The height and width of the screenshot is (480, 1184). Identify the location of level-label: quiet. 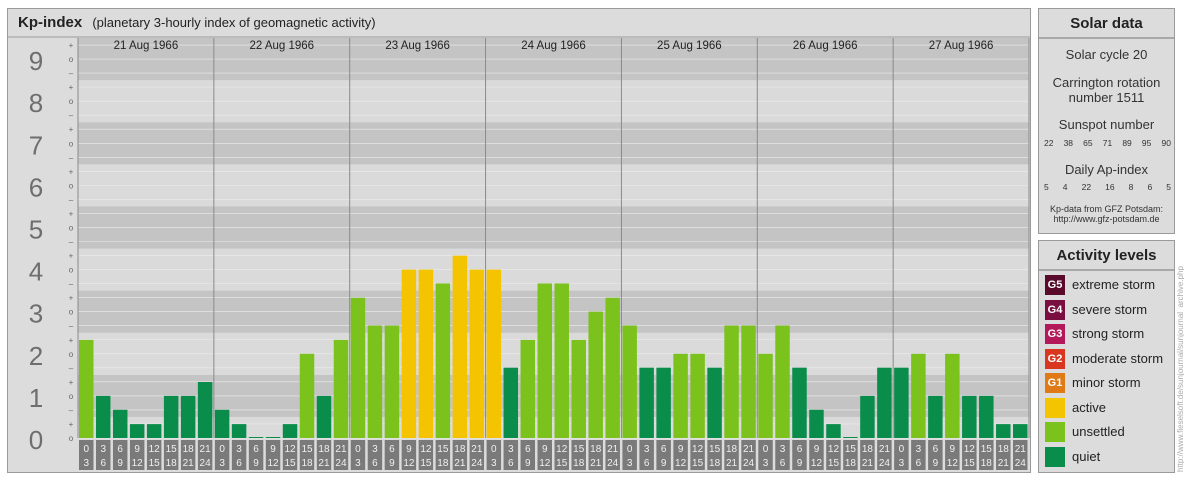
(1086, 456).